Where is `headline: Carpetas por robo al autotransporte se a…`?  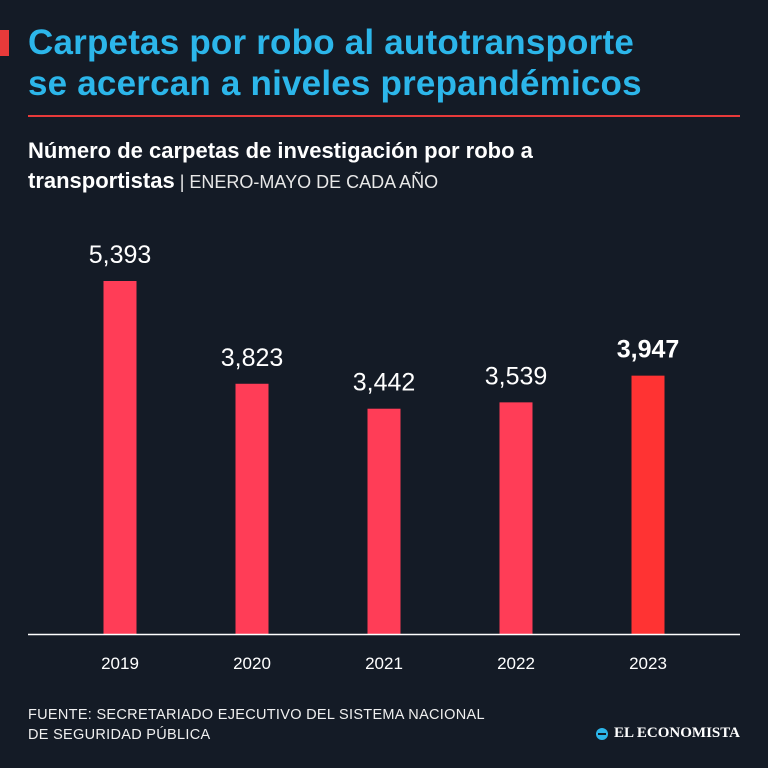
headline: Carpetas por robo al autotransporte se a… is located at coordinates (388, 63).